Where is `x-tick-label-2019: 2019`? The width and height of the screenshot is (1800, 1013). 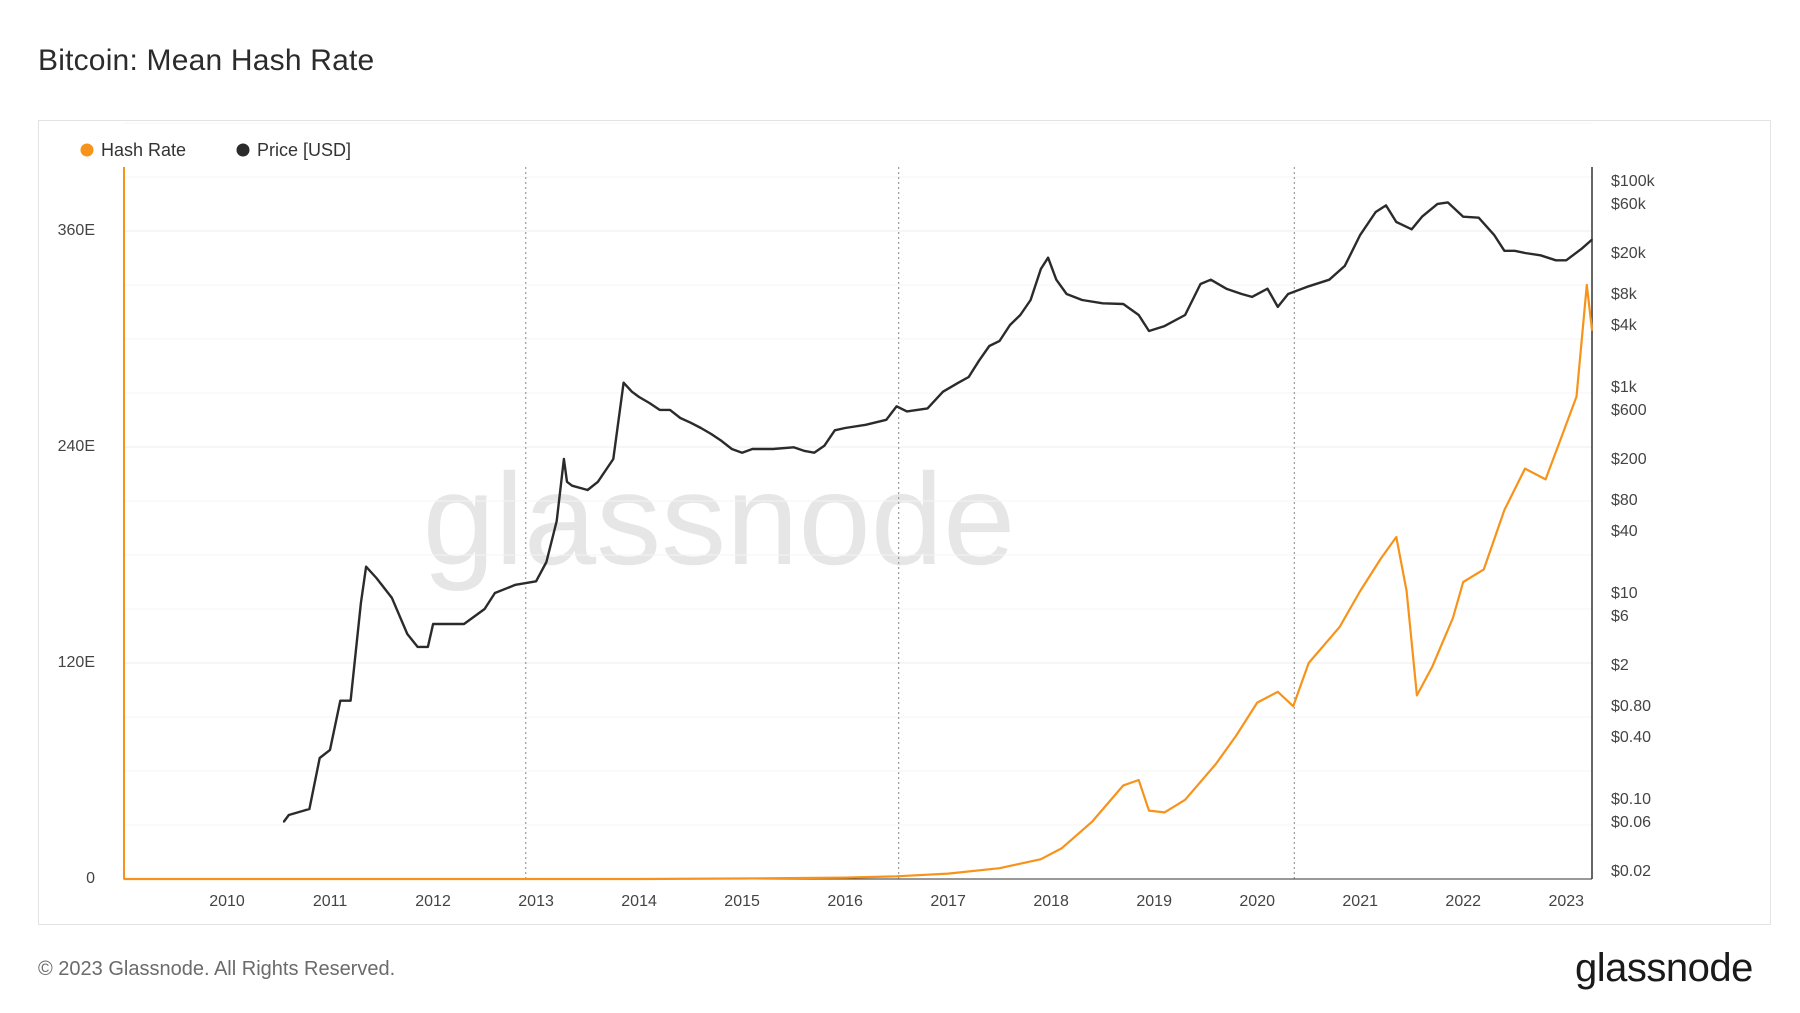
x-tick-label-2019: 2019 is located at coordinates (1154, 901).